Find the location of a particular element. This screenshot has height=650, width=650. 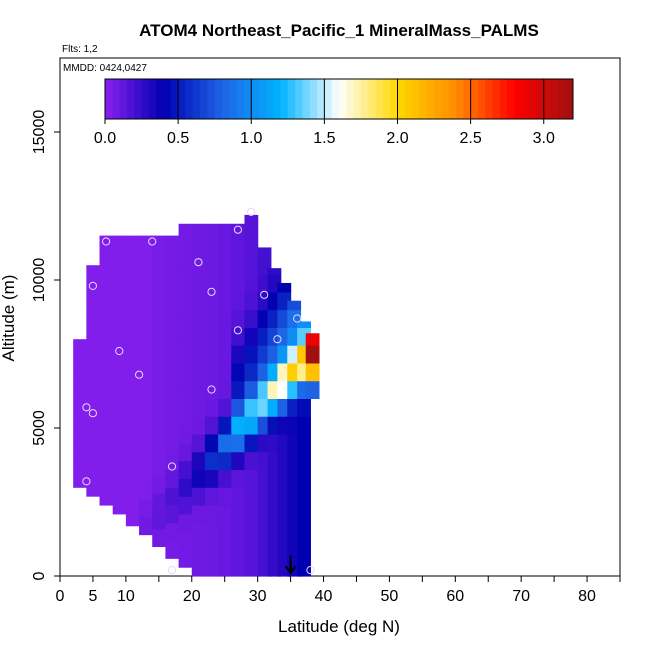

x-tick-label: 50 is located at coordinates (390, 596).